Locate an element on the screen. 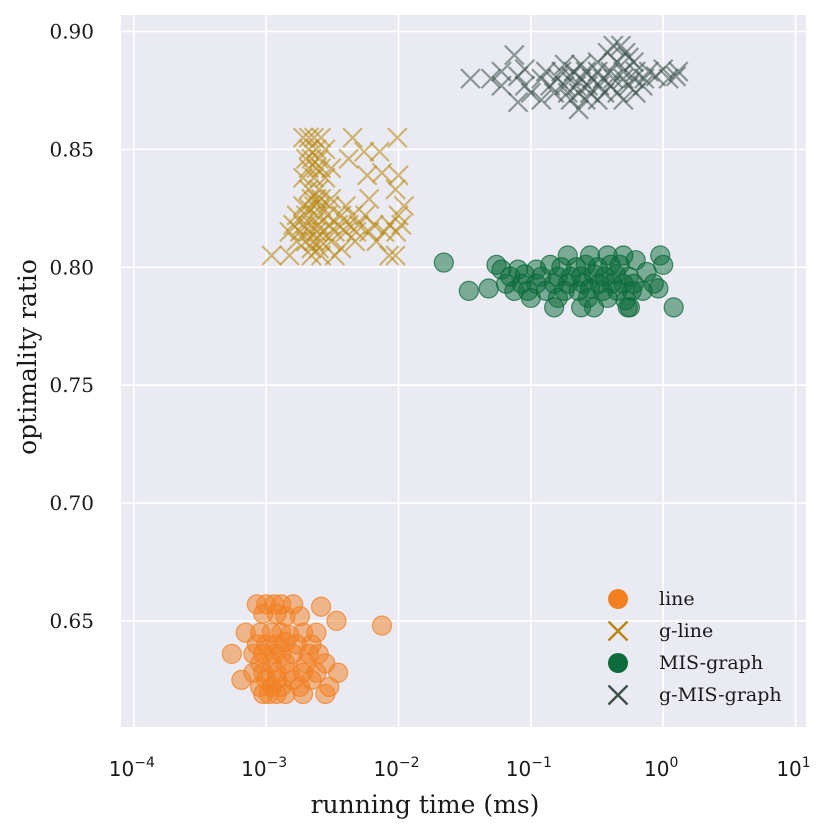  x-tick-label: 10⁻⁴ is located at coordinates (132, 768).